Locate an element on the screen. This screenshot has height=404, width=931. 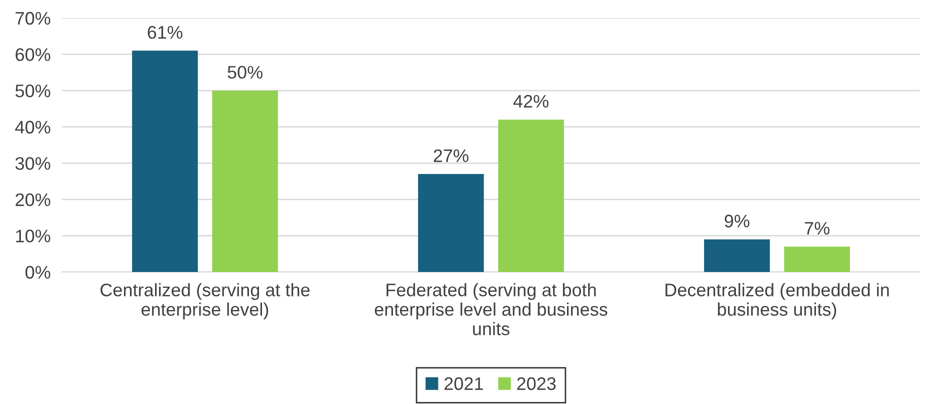
y-tick-label: 0% is located at coordinates (38, 272).